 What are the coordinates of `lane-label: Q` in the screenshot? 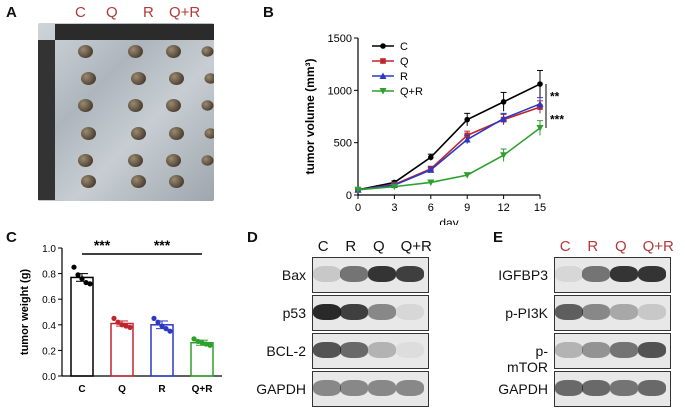 It's located at (379, 246).